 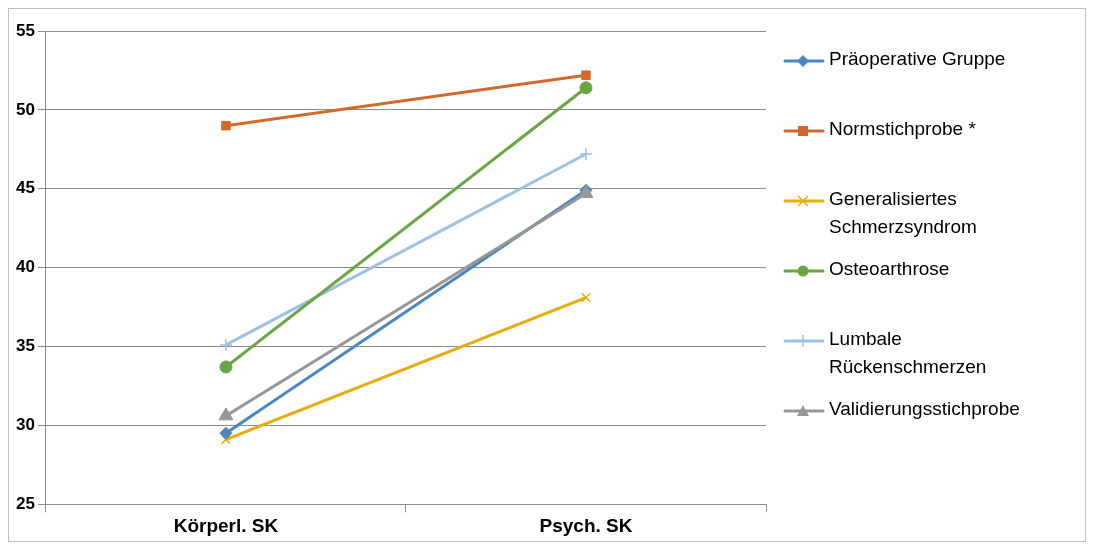 I want to click on legend-label: Validierungsstichprobe, so click(x=925, y=409).